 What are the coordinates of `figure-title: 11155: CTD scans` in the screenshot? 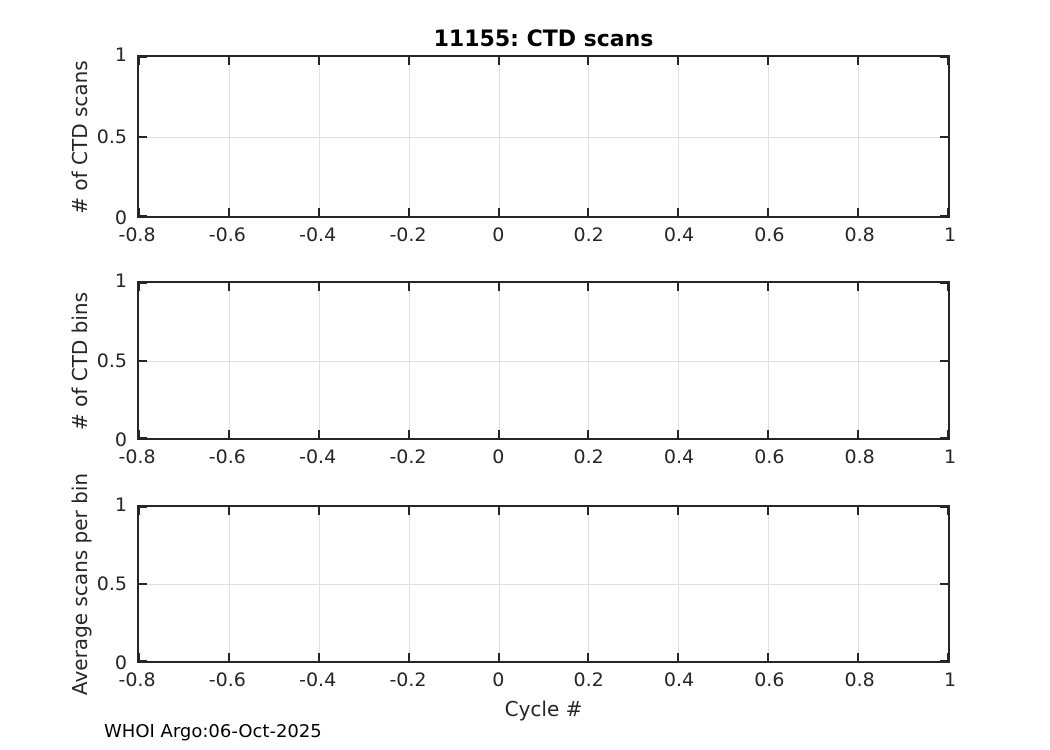 It's located at (543, 39).